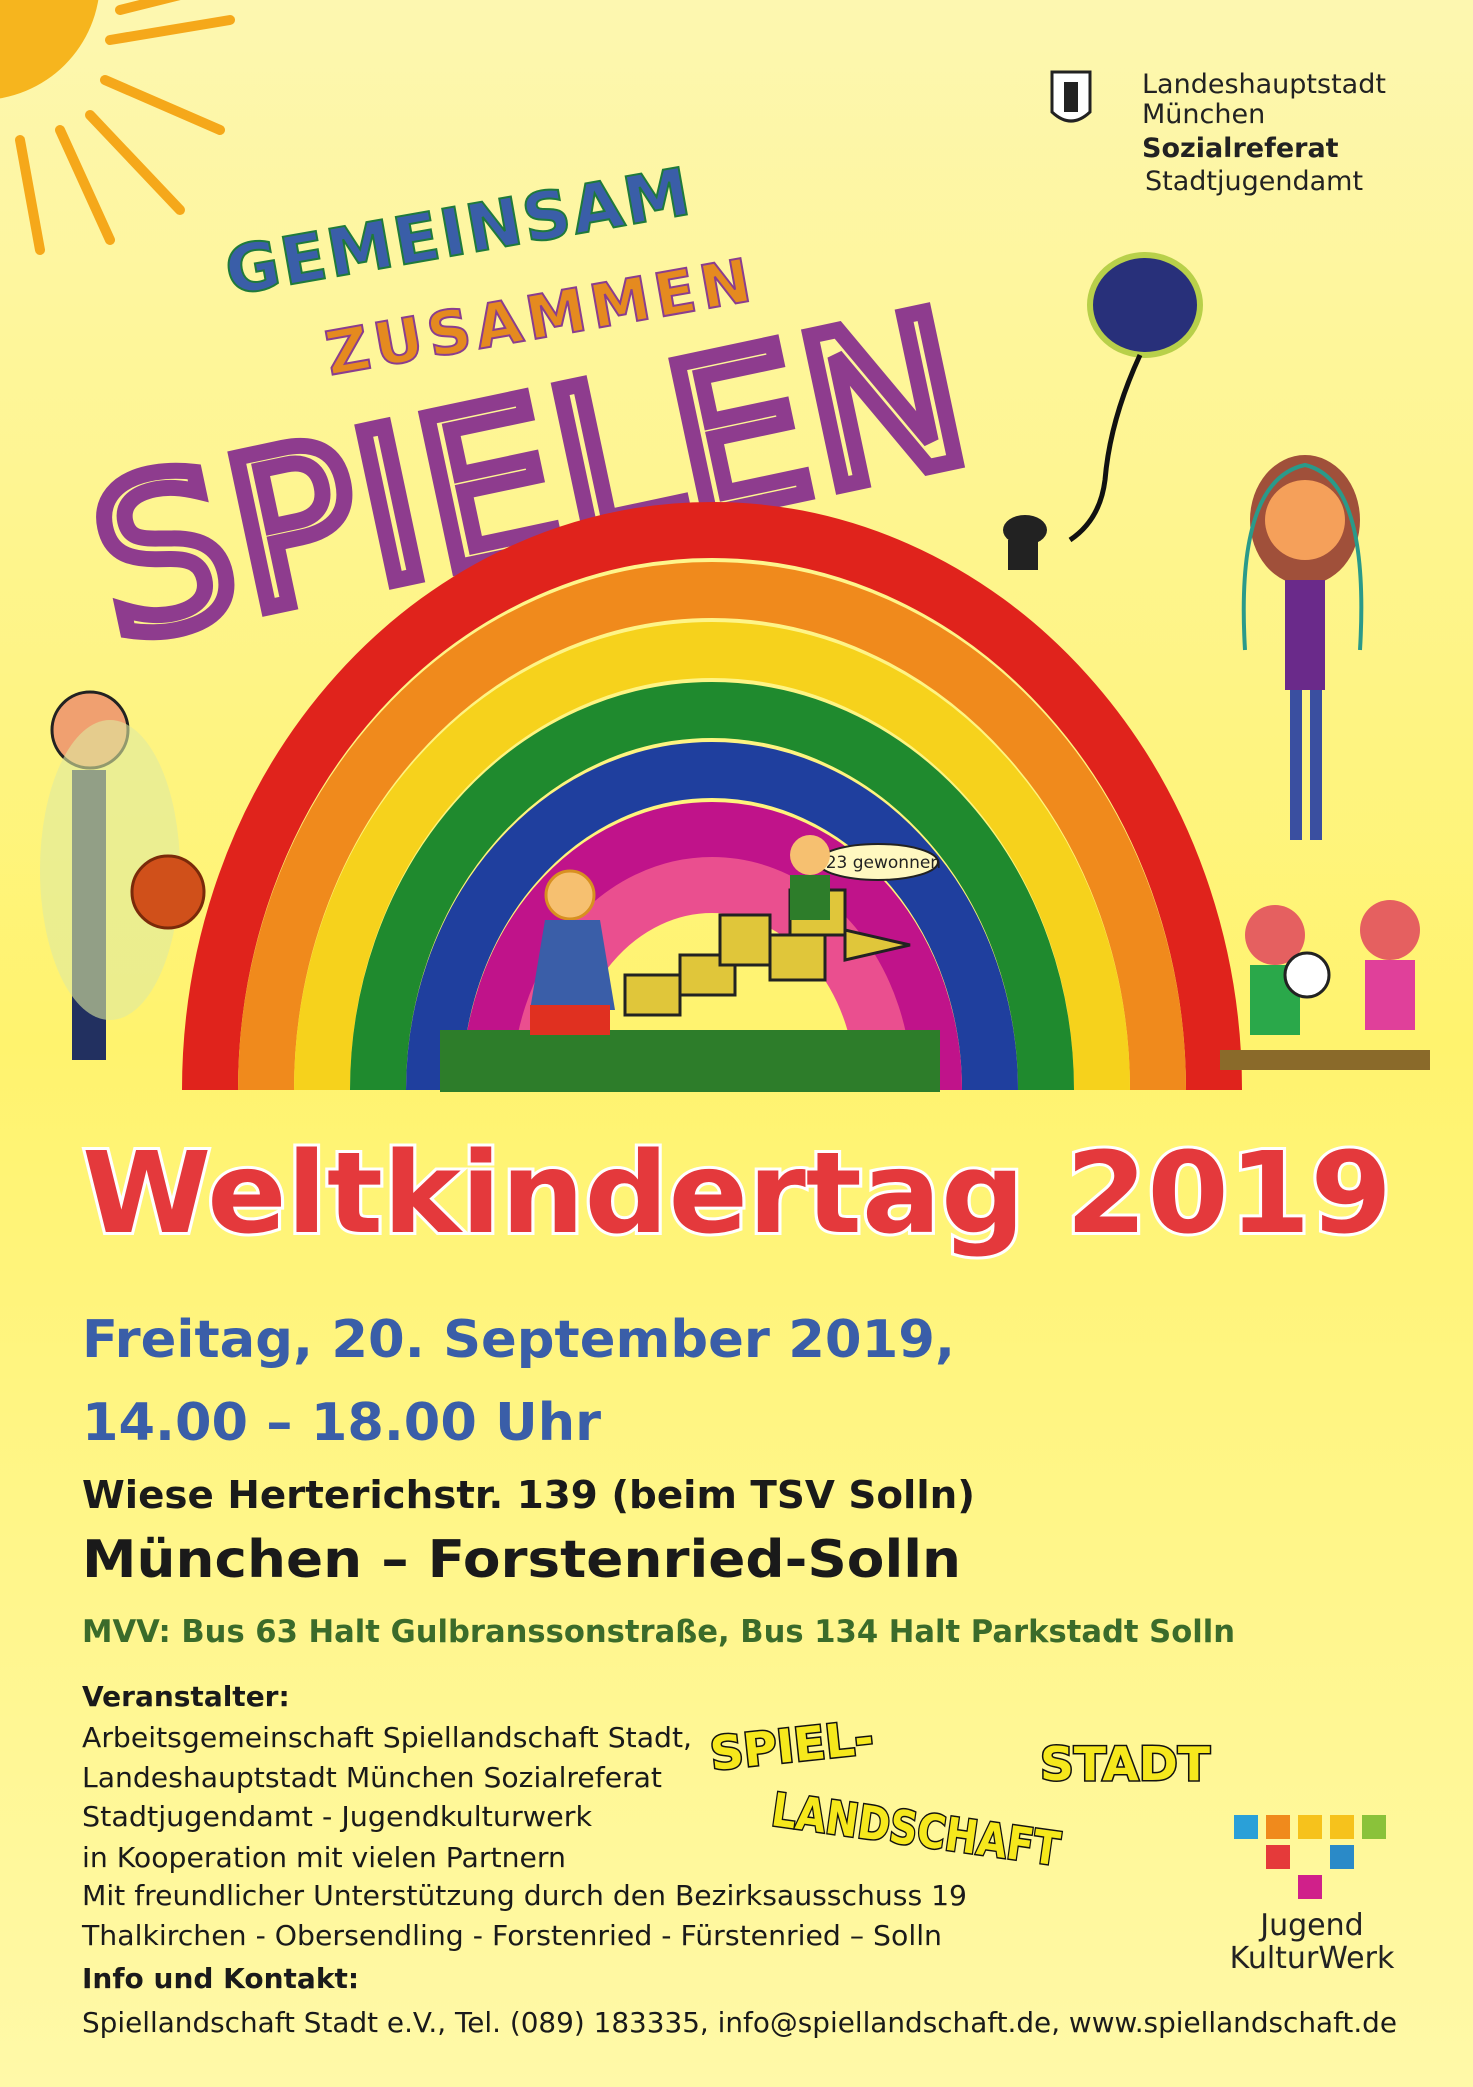  Describe the element at coordinates (341, 1423) in the screenshot. I see `time: 14.00 – 18.00 Uhr` at that location.